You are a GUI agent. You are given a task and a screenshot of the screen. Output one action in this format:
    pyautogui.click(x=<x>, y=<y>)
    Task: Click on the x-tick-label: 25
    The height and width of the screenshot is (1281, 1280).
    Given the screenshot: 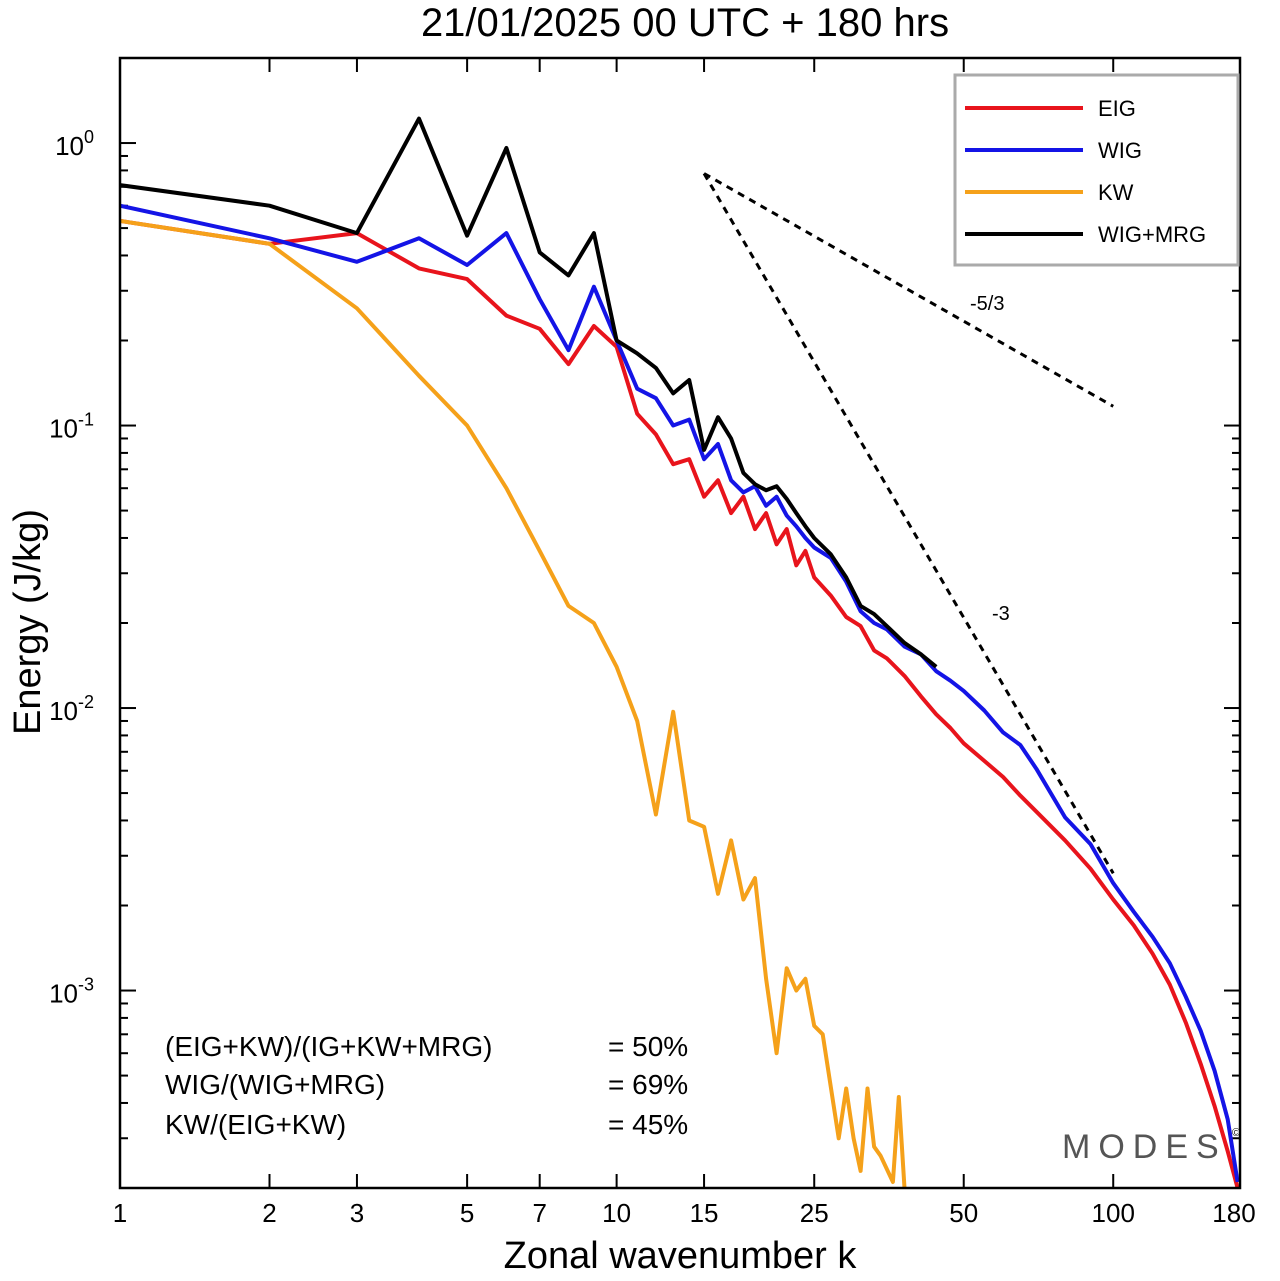 What is the action you would take?
    pyautogui.click(x=814, y=1213)
    